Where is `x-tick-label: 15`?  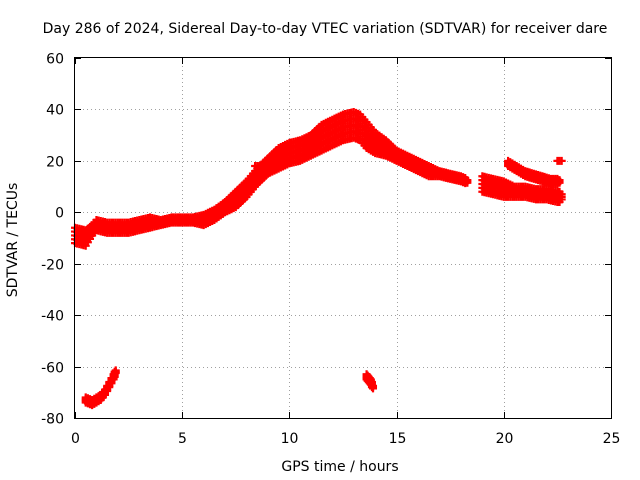 x-tick-label: 15 is located at coordinates (398, 439).